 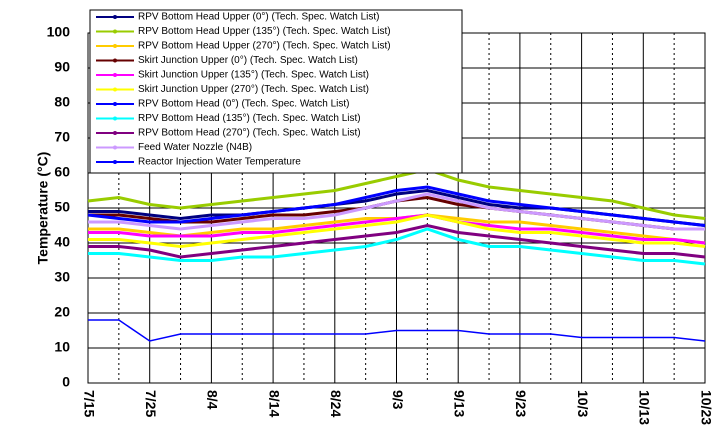 What do you see at coordinates (62, 102) in the screenshot?
I see `y-tick-label: 80` at bounding box center [62, 102].